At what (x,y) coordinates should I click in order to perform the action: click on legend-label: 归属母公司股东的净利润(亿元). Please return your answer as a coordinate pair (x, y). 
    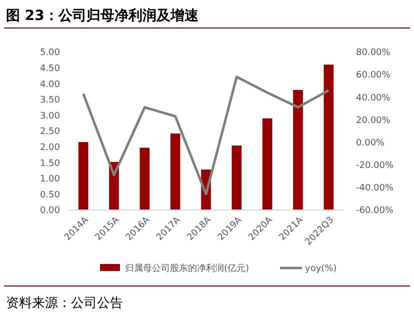
    Looking at the image, I should click on (187, 268).